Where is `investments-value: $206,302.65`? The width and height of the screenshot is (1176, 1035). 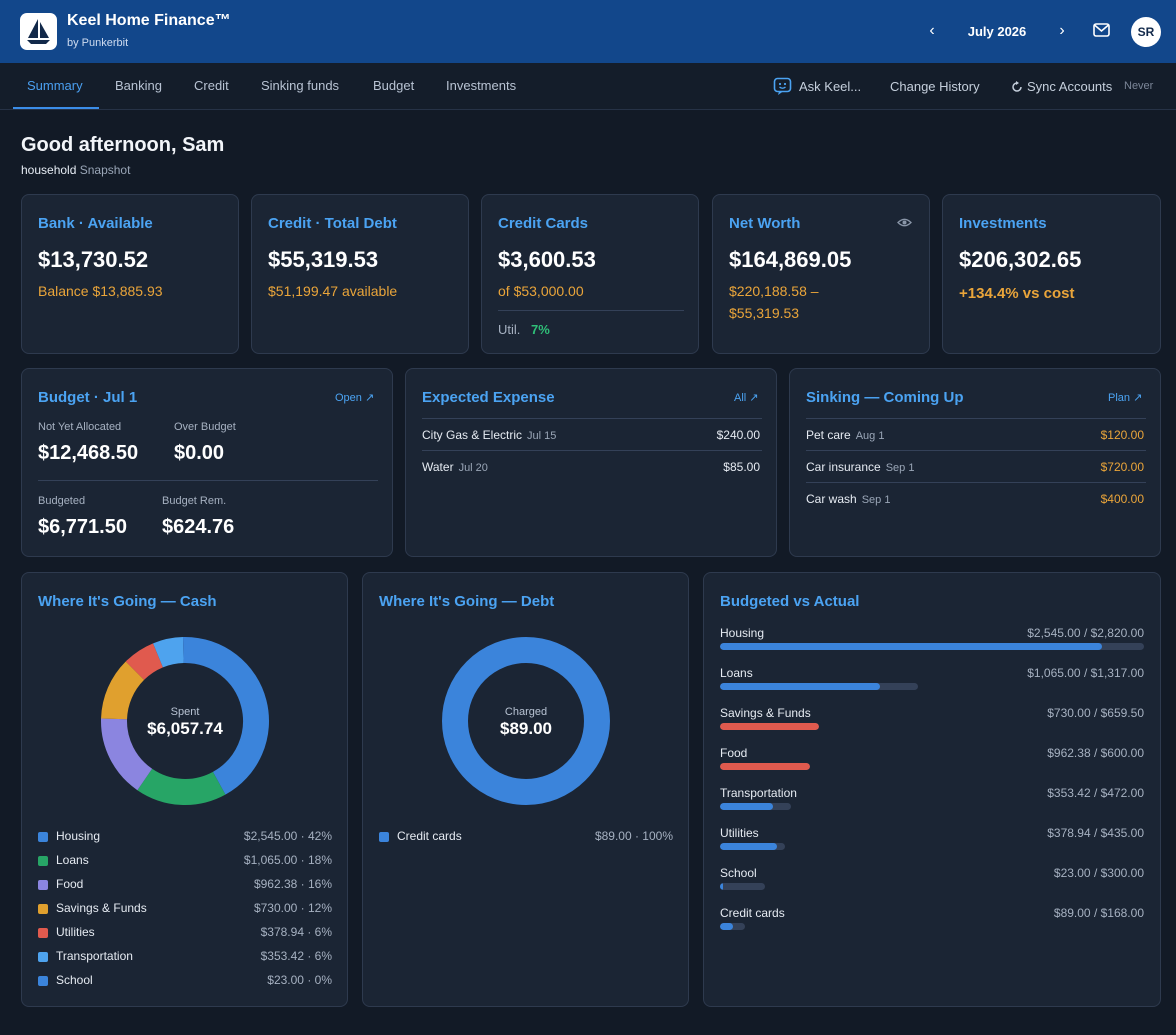
investments-value: $206,302.65 is located at coordinates (1020, 259).